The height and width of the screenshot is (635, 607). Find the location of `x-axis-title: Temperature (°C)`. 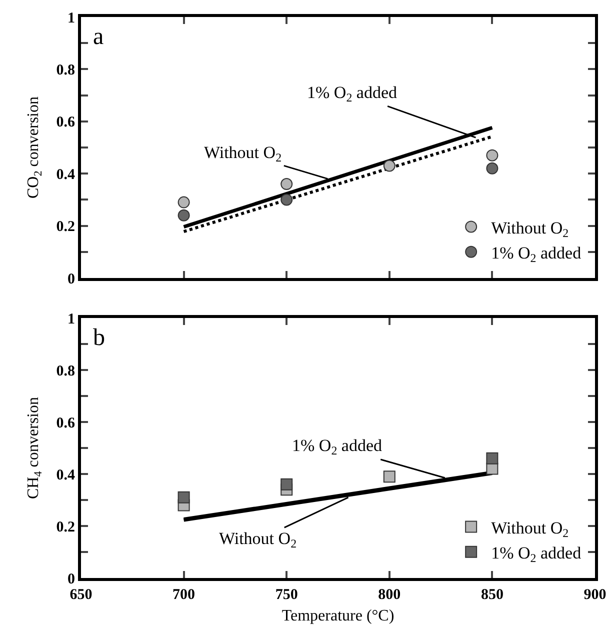

x-axis-title: Temperature (°C) is located at coordinates (338, 616).